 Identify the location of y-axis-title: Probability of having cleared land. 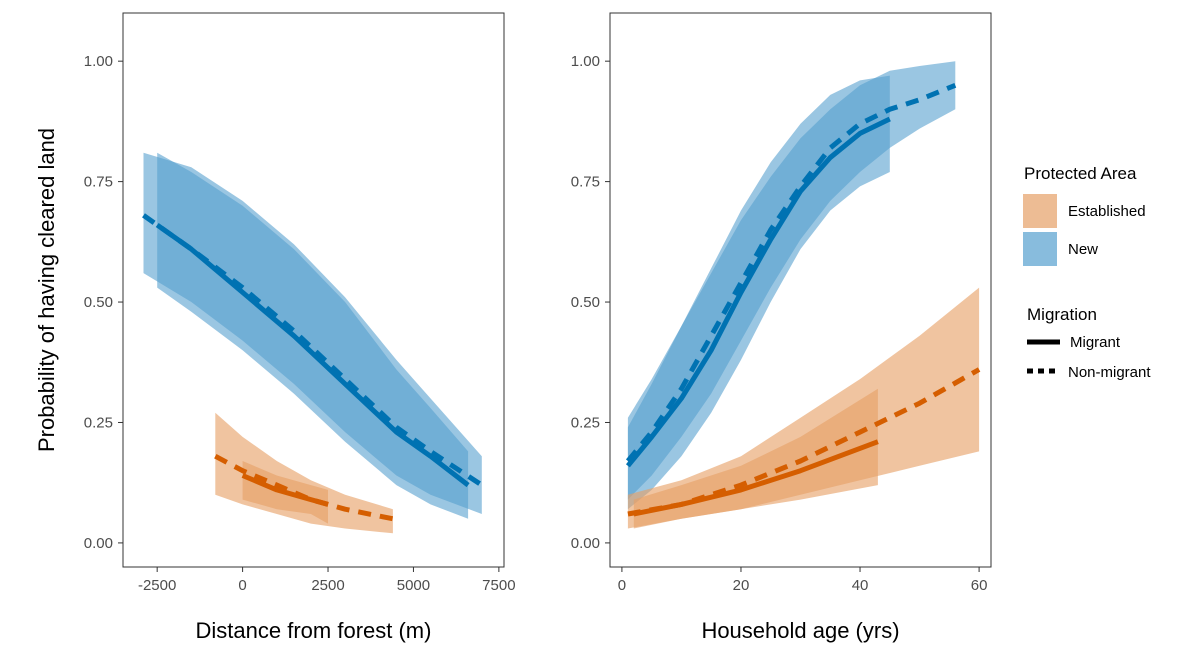
(46, 290).